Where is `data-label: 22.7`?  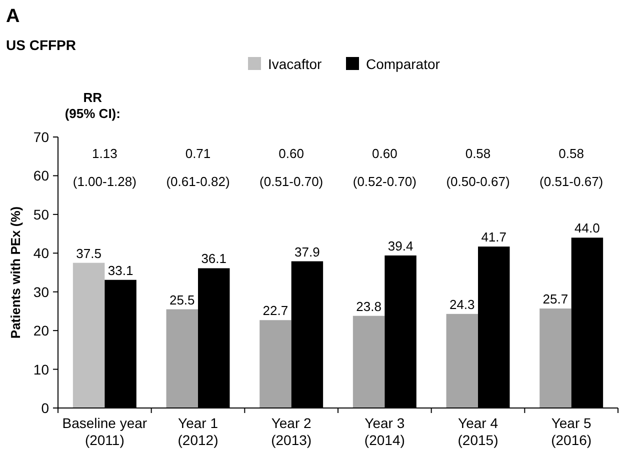 data-label: 22.7 is located at coordinates (275, 310).